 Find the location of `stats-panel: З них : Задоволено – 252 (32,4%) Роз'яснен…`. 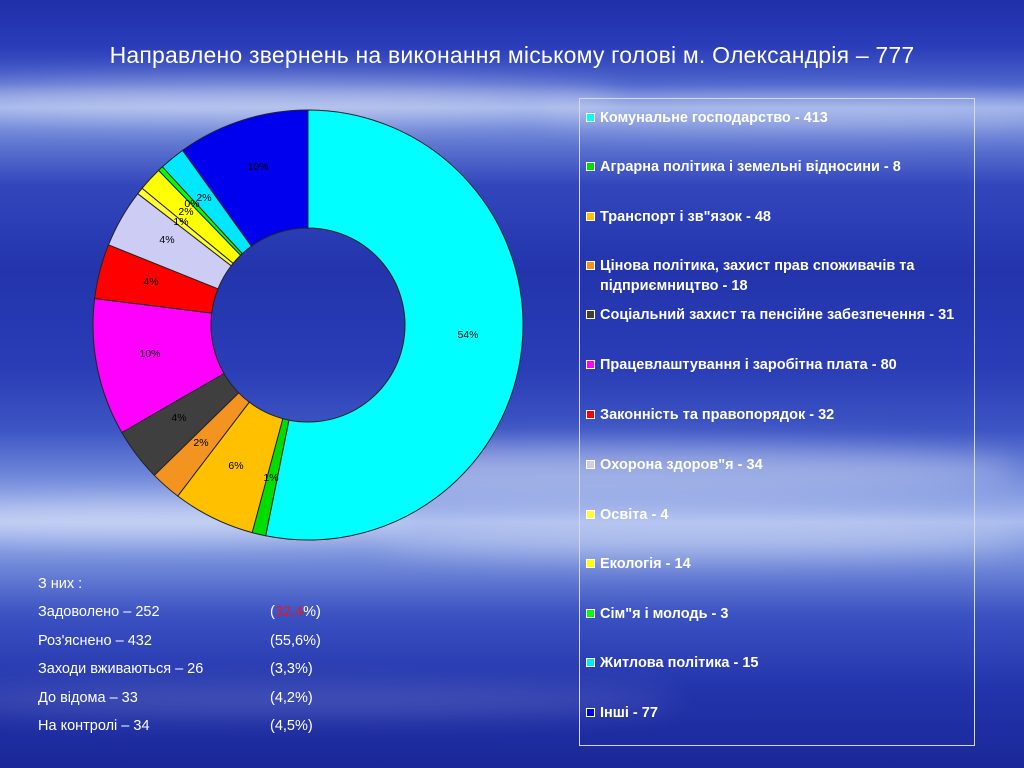

stats-panel: З них : Задоволено – 252 (32,4%) Роз'яснен… is located at coordinates (179, 659).